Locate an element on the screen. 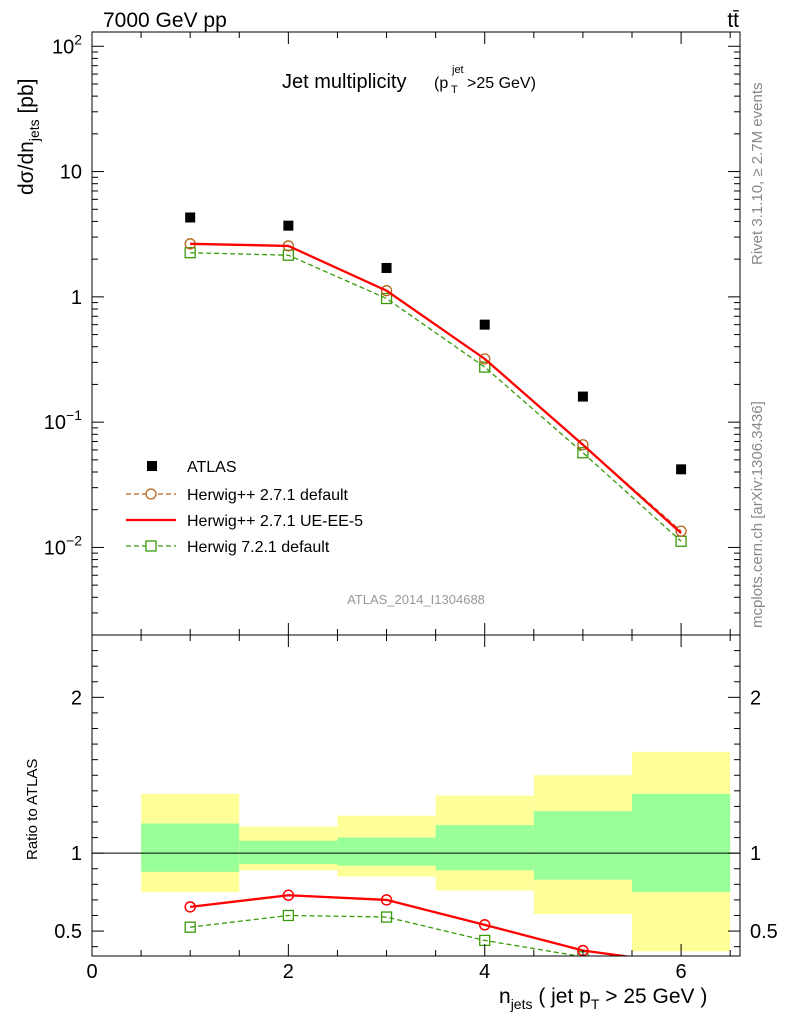 This screenshot has width=786, height=1024. ratio-y-tick-label-right: 2 is located at coordinates (755, 698).